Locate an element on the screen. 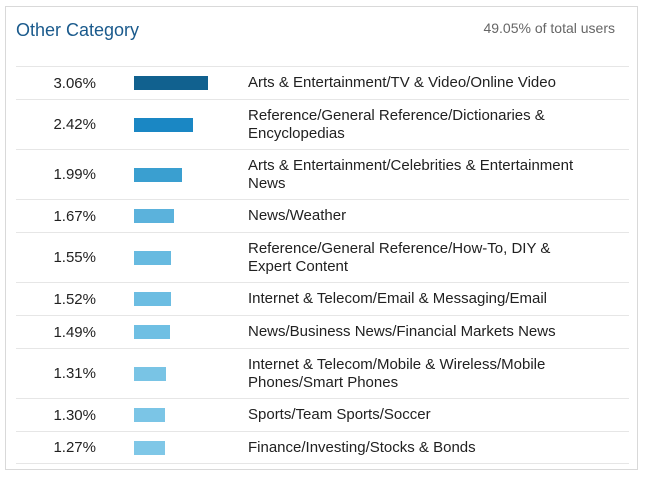  row-percent: 3.06% is located at coordinates (74, 83).